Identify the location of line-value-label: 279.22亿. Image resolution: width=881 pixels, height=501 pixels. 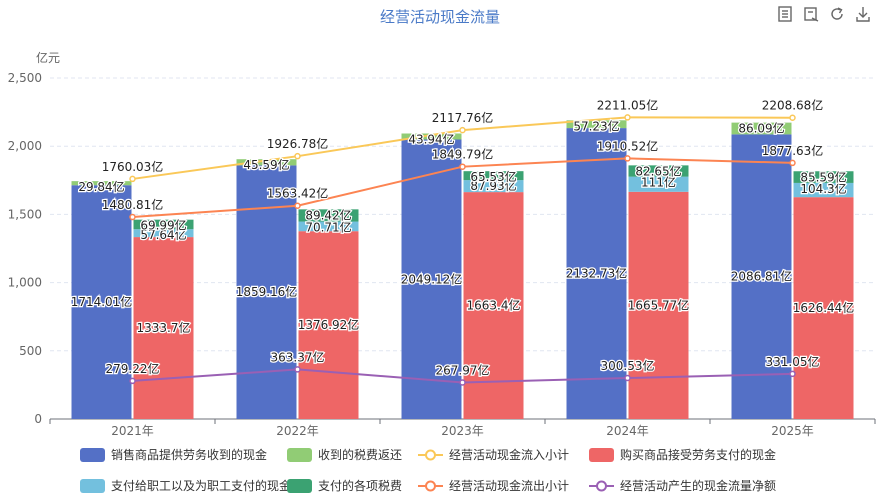
(133, 368).